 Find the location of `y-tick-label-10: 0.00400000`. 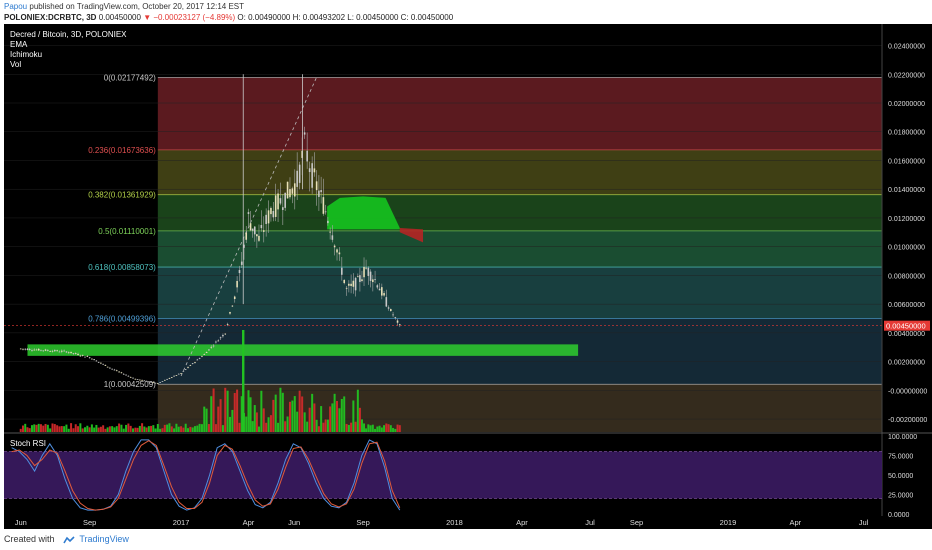

y-tick-label-10: 0.00400000 is located at coordinates (906, 334).